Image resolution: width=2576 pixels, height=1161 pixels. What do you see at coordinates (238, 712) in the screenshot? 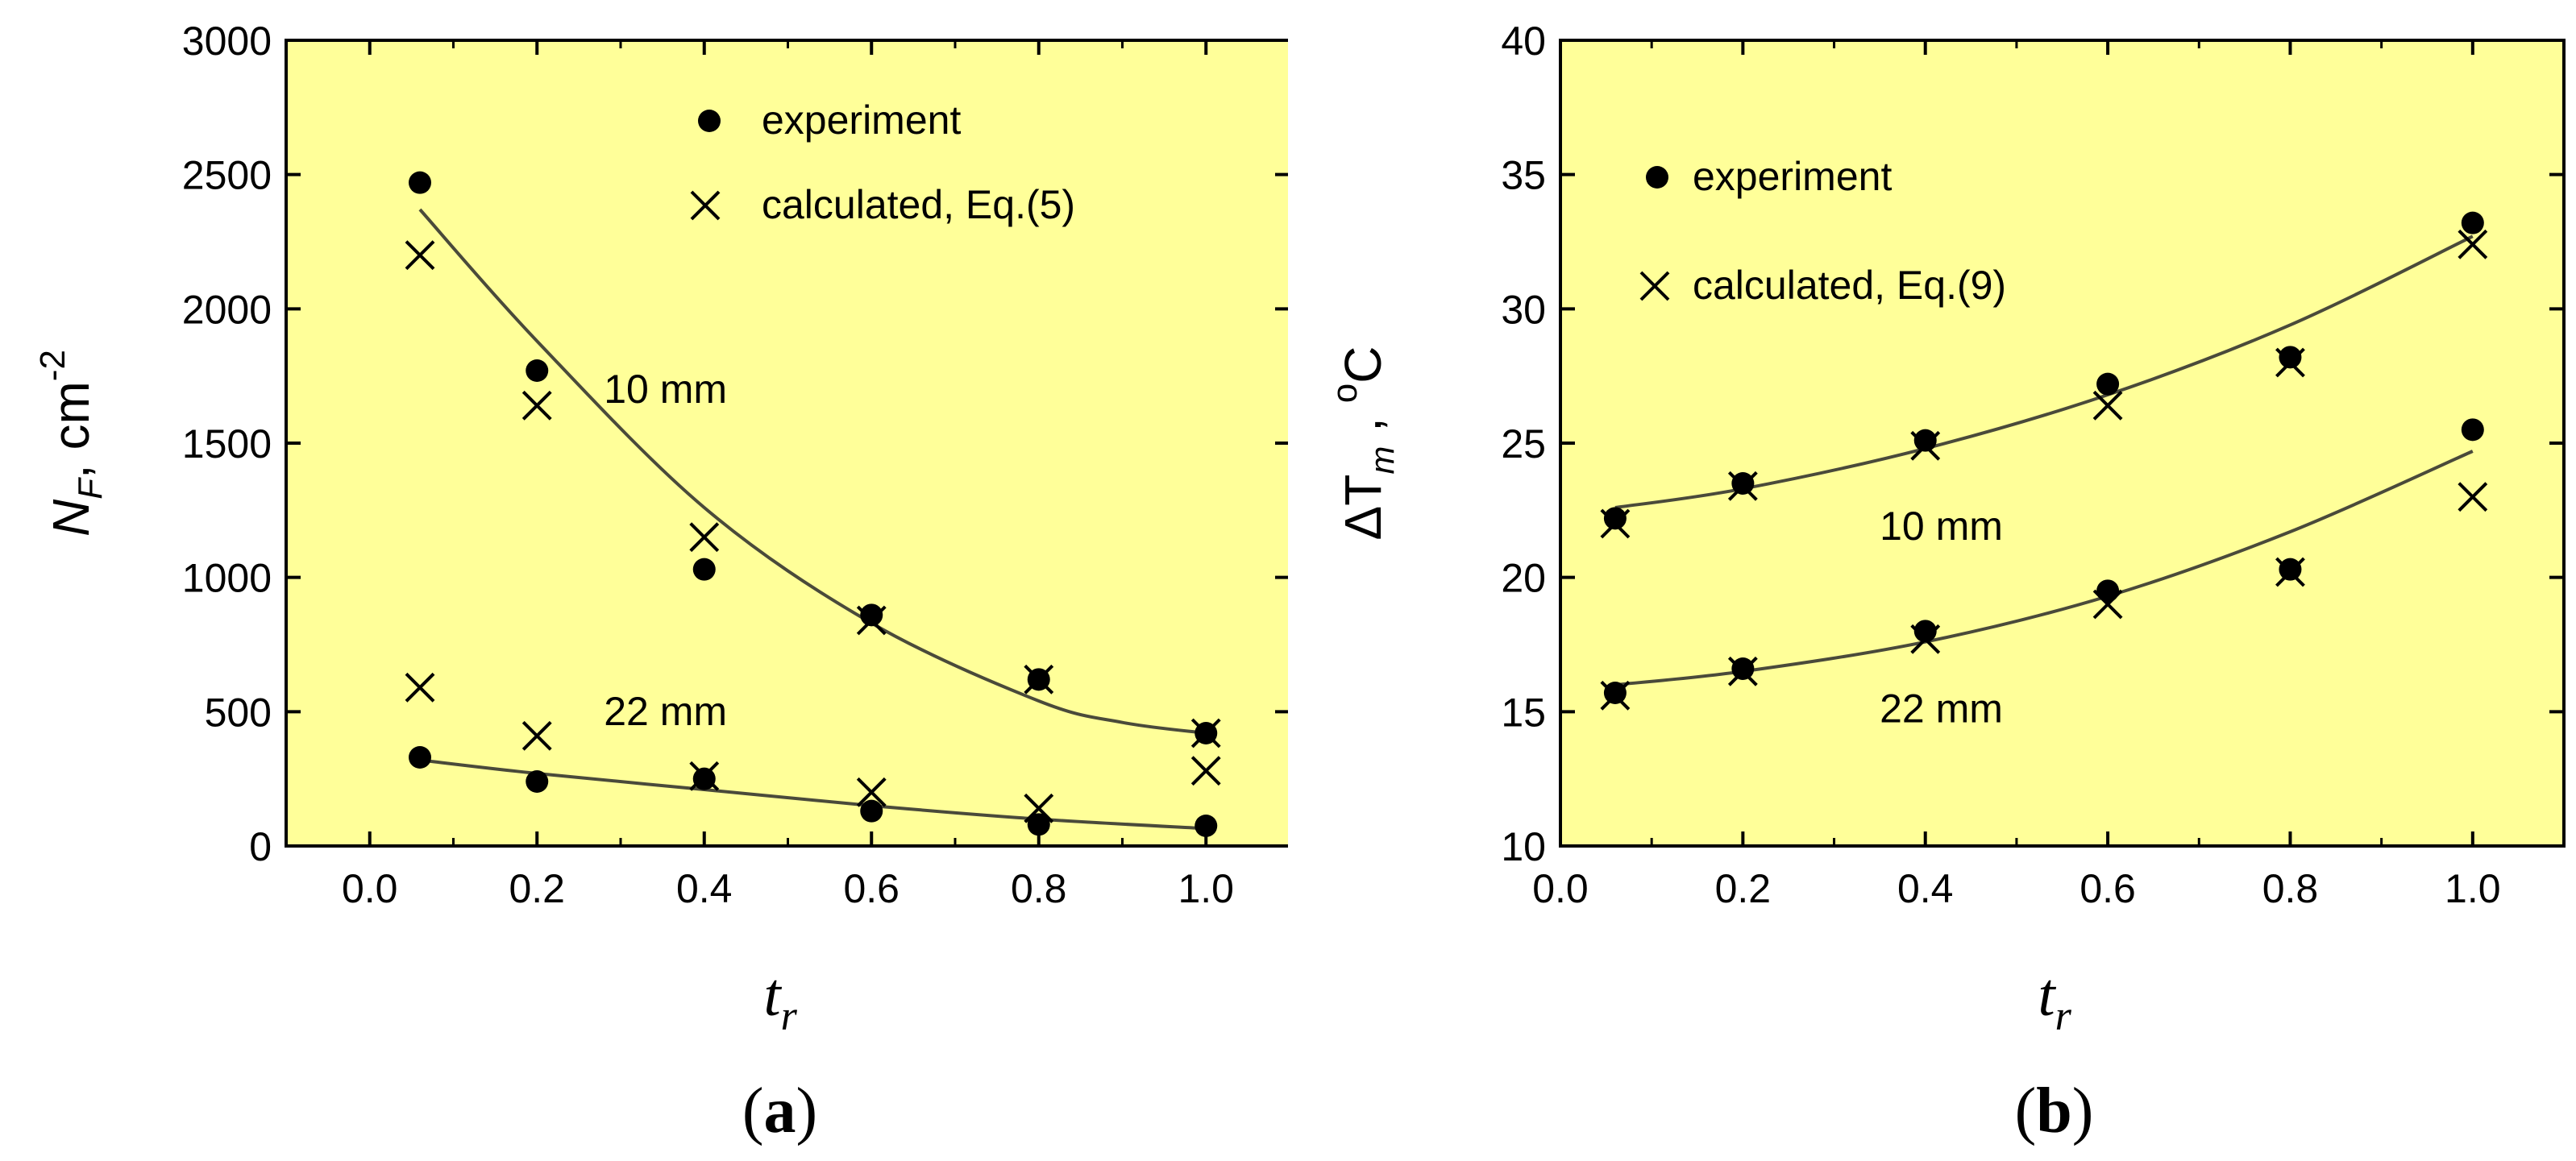
I see `y-tick-label: 500` at bounding box center [238, 712].